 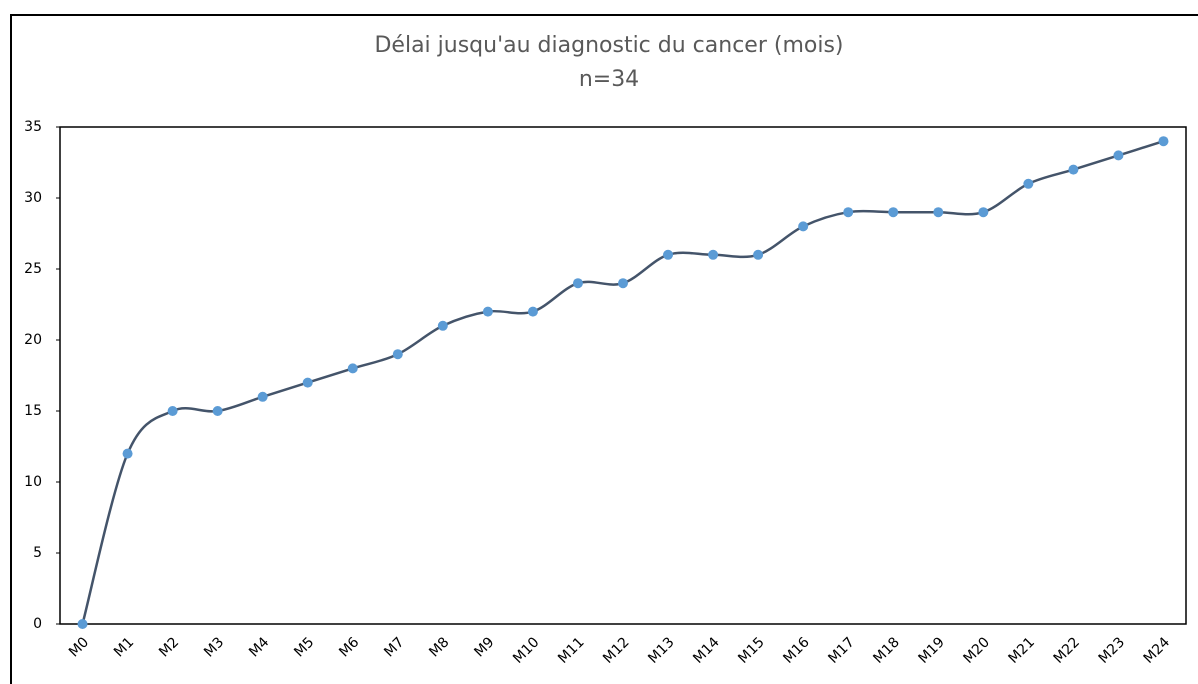 What do you see at coordinates (33, 482) in the screenshot?
I see `y-tick-label: 10` at bounding box center [33, 482].